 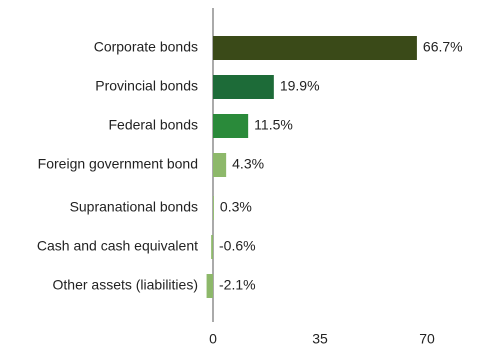 I want to click on category-label: Corporate bonds, so click(x=146, y=47).